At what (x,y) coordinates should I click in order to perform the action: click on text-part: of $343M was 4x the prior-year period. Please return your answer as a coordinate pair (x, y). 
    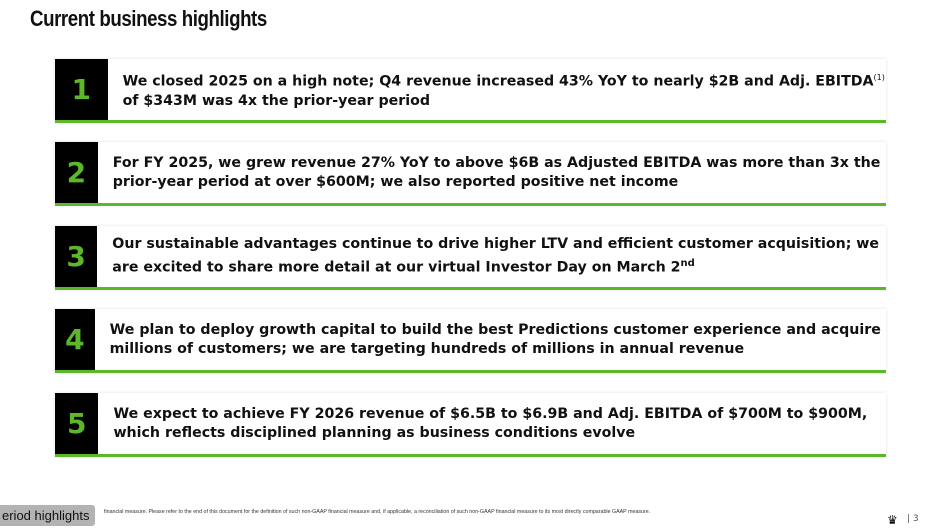
    Looking at the image, I should click on (276, 100).